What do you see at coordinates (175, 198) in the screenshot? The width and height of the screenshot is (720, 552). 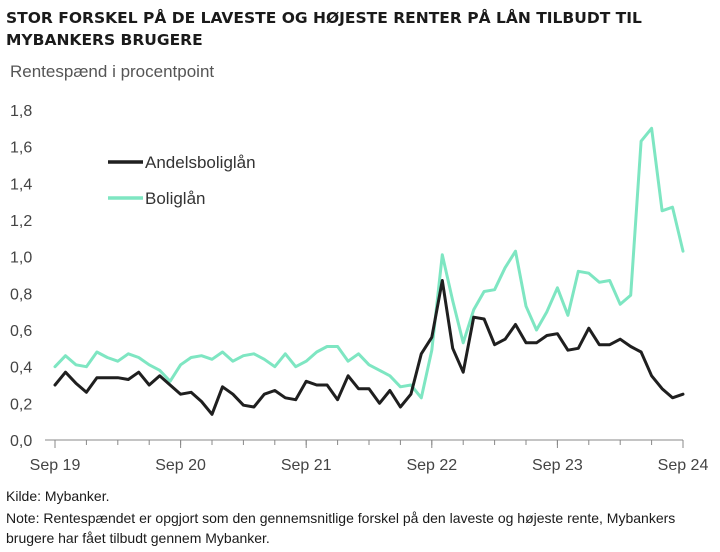 I see `legend-label: Boliglån` at bounding box center [175, 198].